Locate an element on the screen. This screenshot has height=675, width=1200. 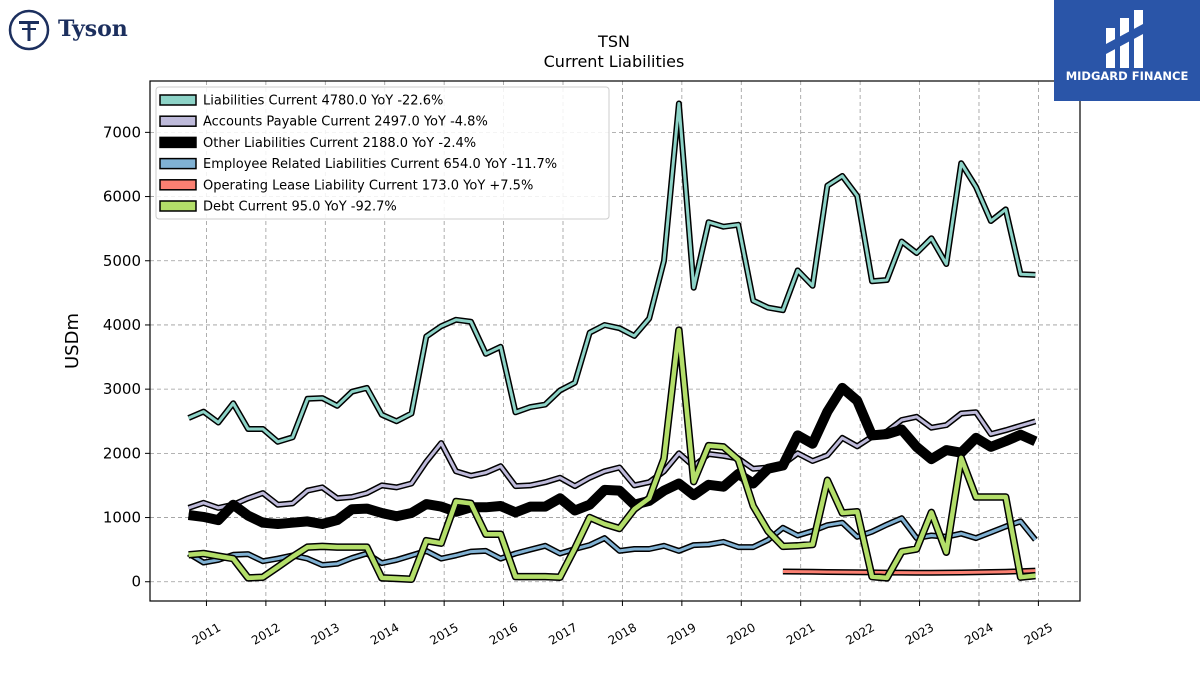
series-accounts-payable-current is located at coordinates (612, 460).